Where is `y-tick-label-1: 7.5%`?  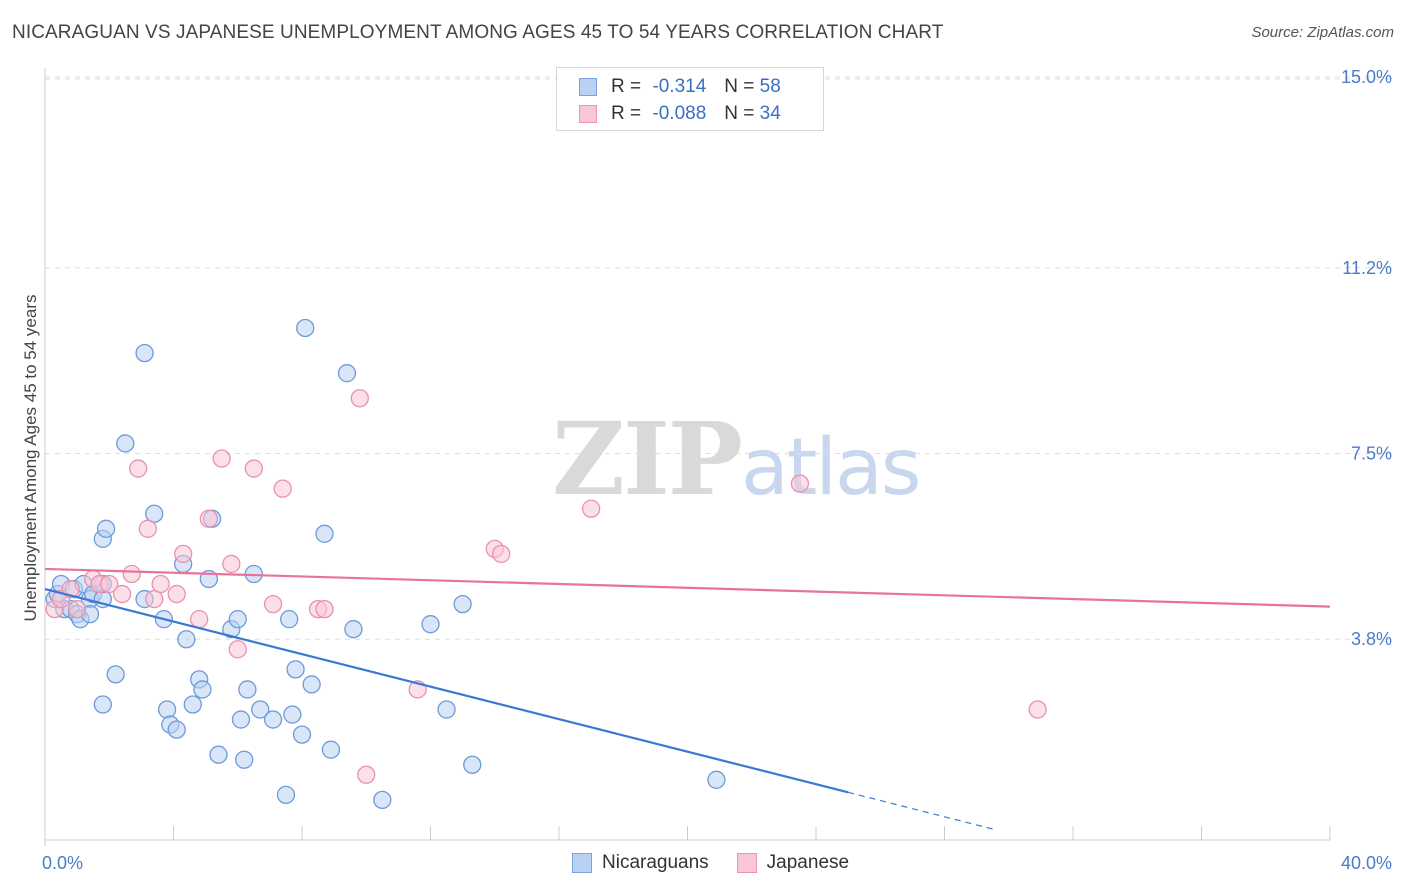
y-tick-label-1: 7.5% is located at coordinates (1371, 454).